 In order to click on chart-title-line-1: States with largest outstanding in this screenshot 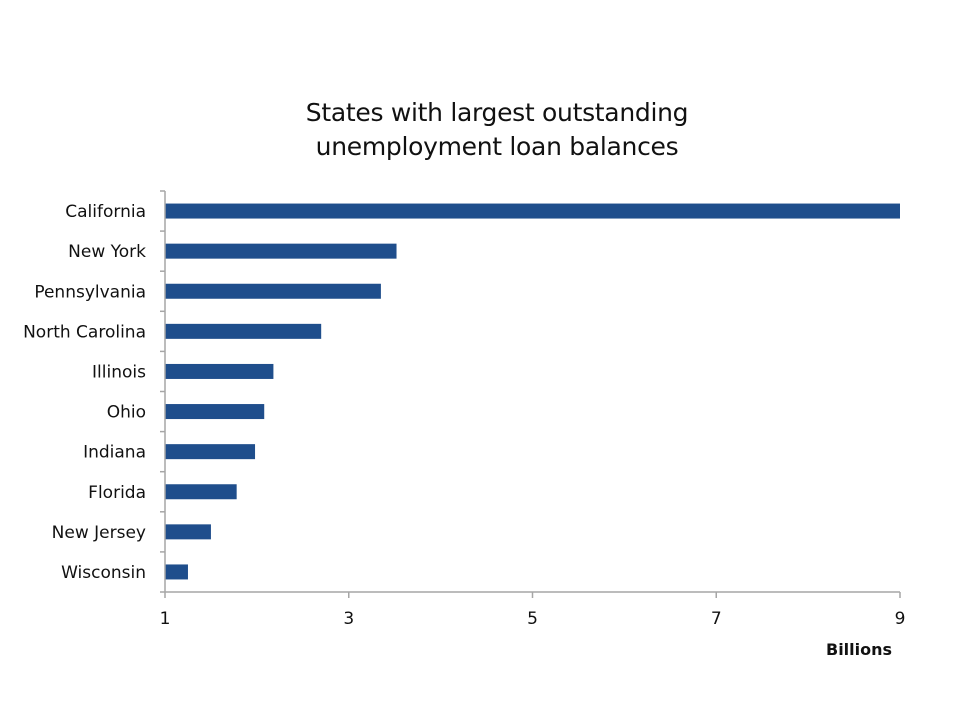, I will do `click(497, 112)`.